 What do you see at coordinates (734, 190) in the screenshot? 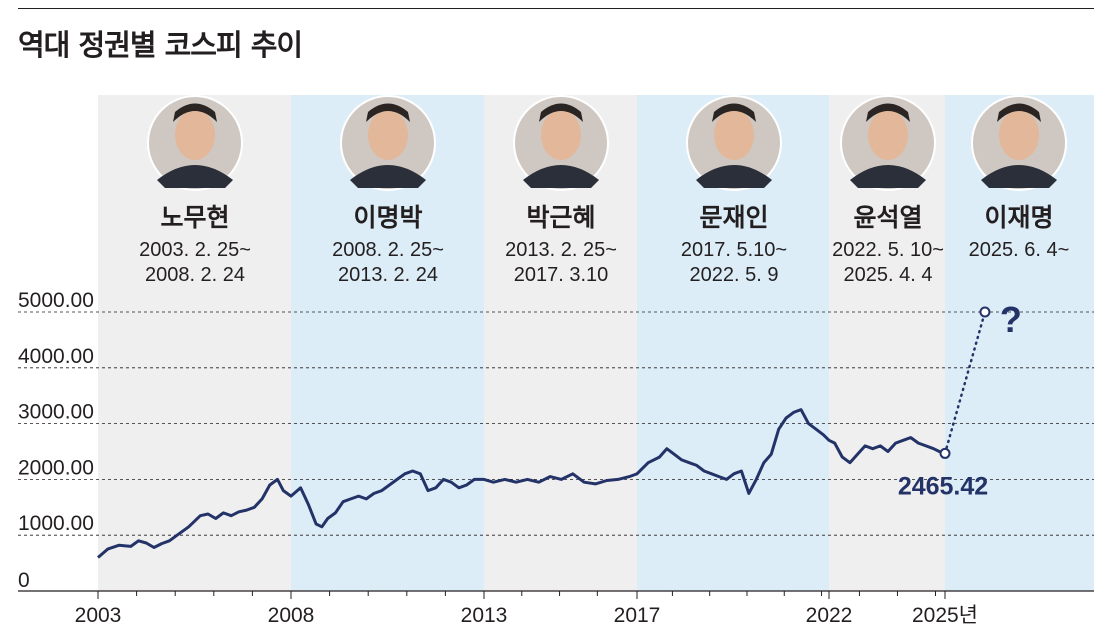
I see `president-4: 문재인 2017. 5.10~ 2022. 5. 9` at bounding box center [734, 190].